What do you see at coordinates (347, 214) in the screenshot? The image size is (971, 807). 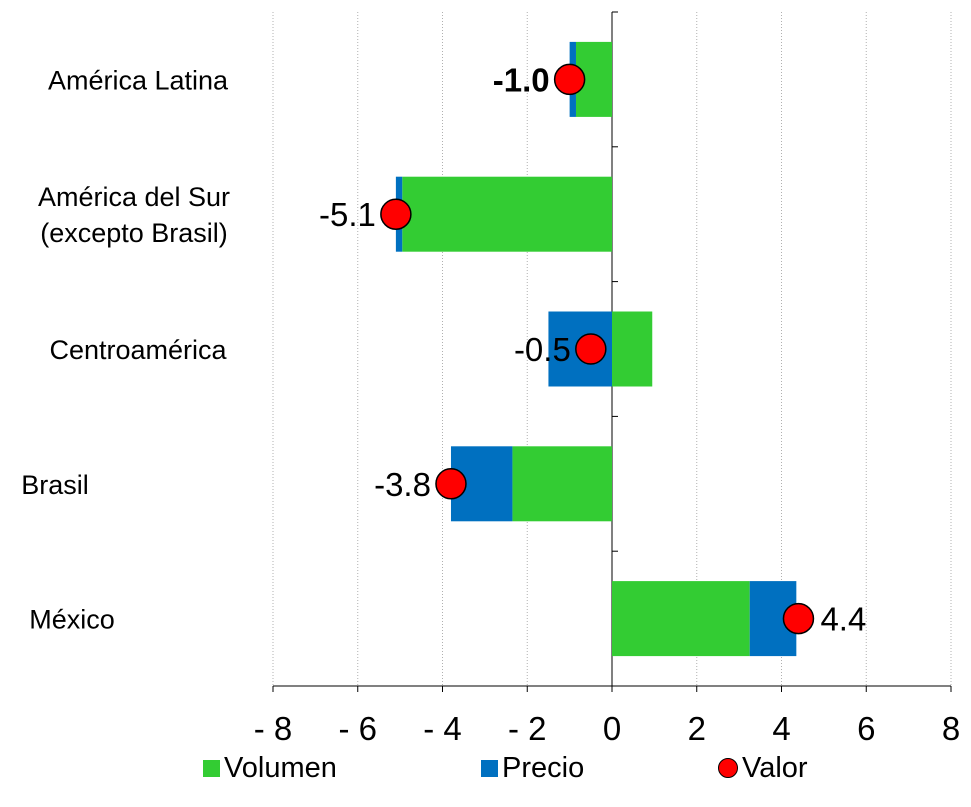 I see `value-label-america-del-sur-excepto-brasil: -5.1` at bounding box center [347, 214].